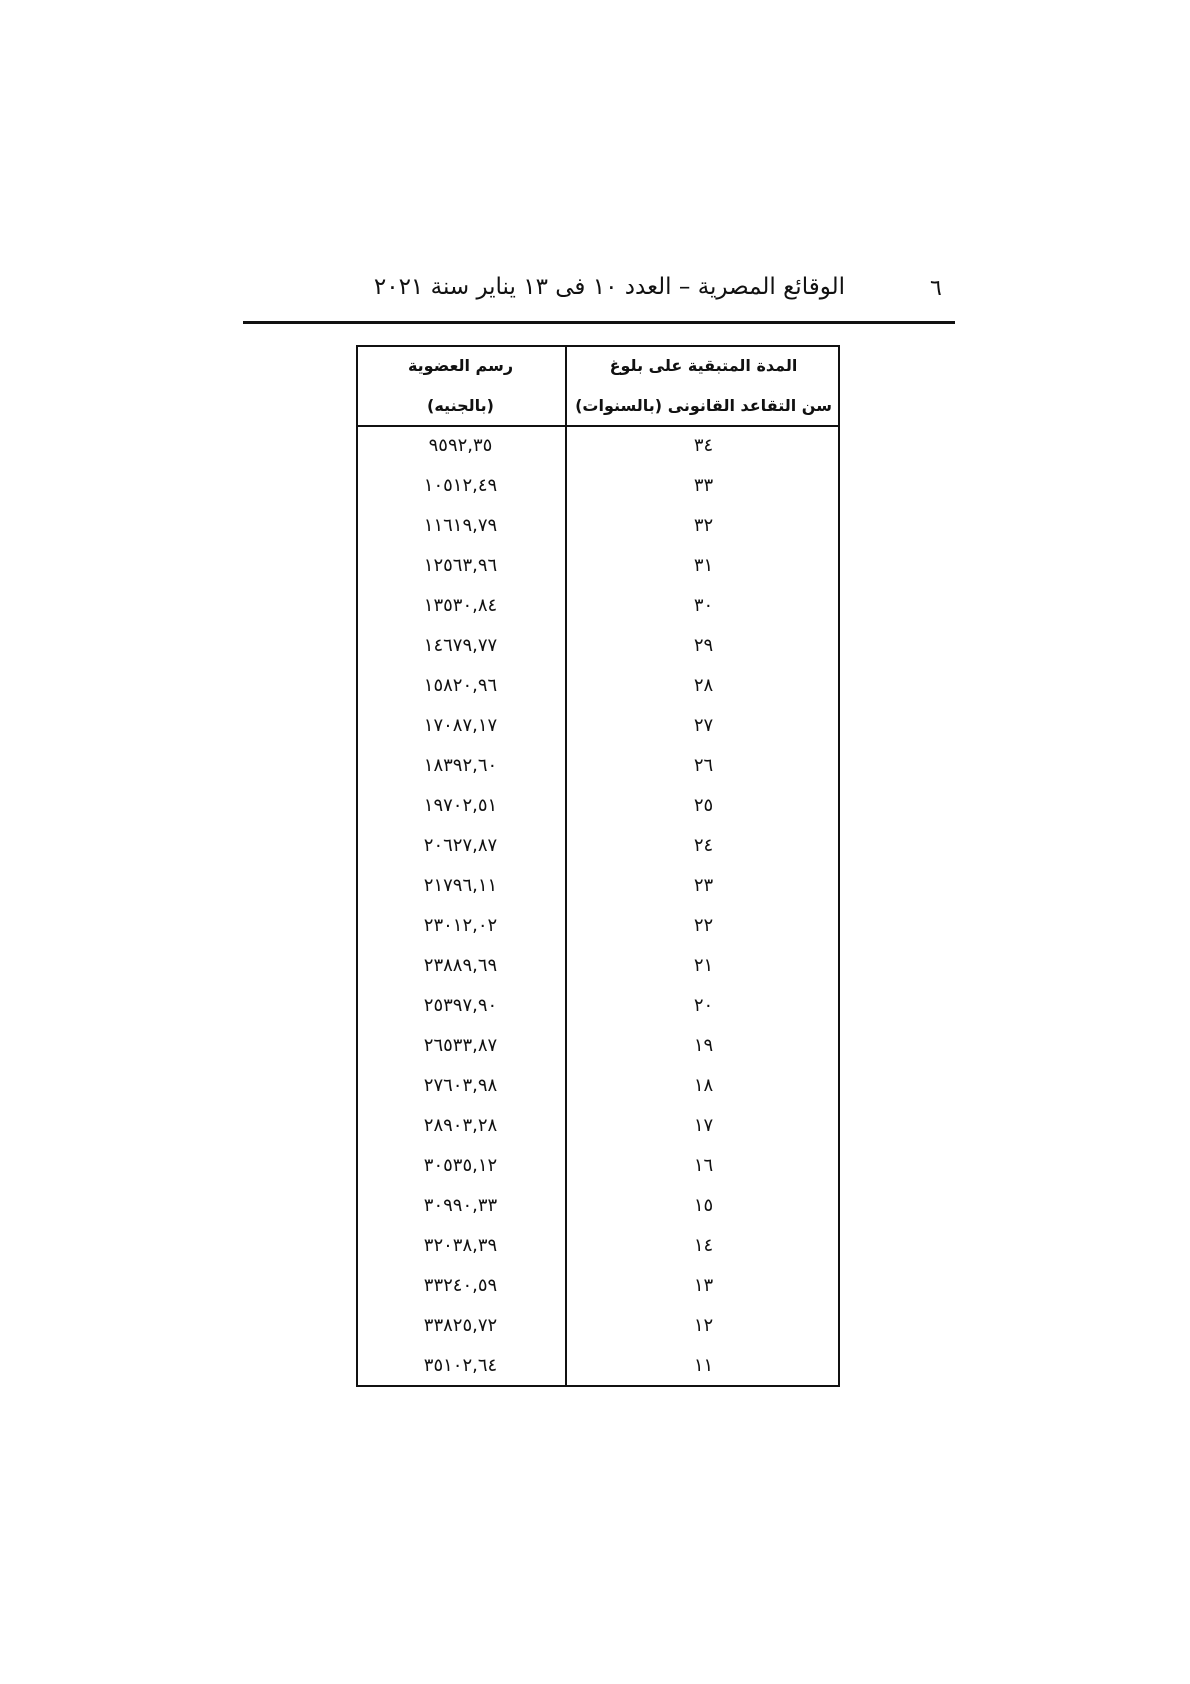 The image size is (1190, 1684). What do you see at coordinates (703, 1245) in the screenshot?
I see `years-cell: ١٤` at bounding box center [703, 1245].